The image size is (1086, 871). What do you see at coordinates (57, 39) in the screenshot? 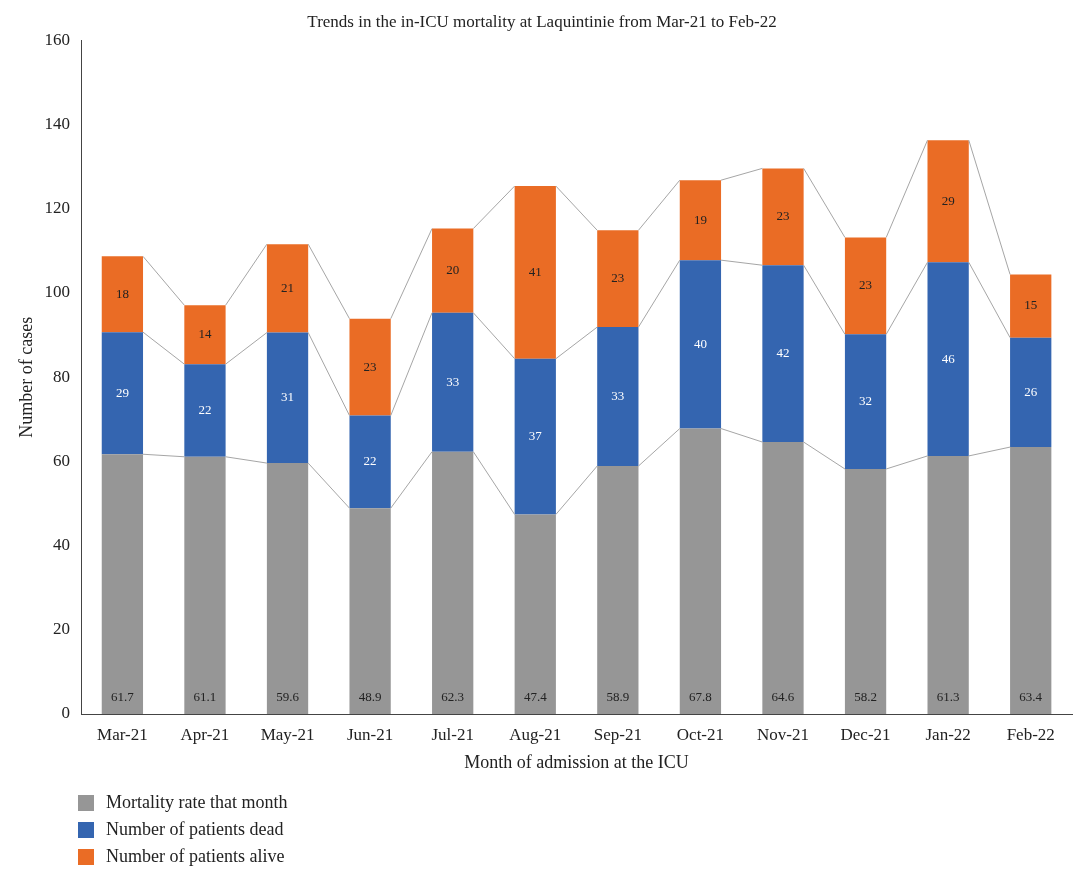
I see `y-tick-label: 160` at bounding box center [57, 39].